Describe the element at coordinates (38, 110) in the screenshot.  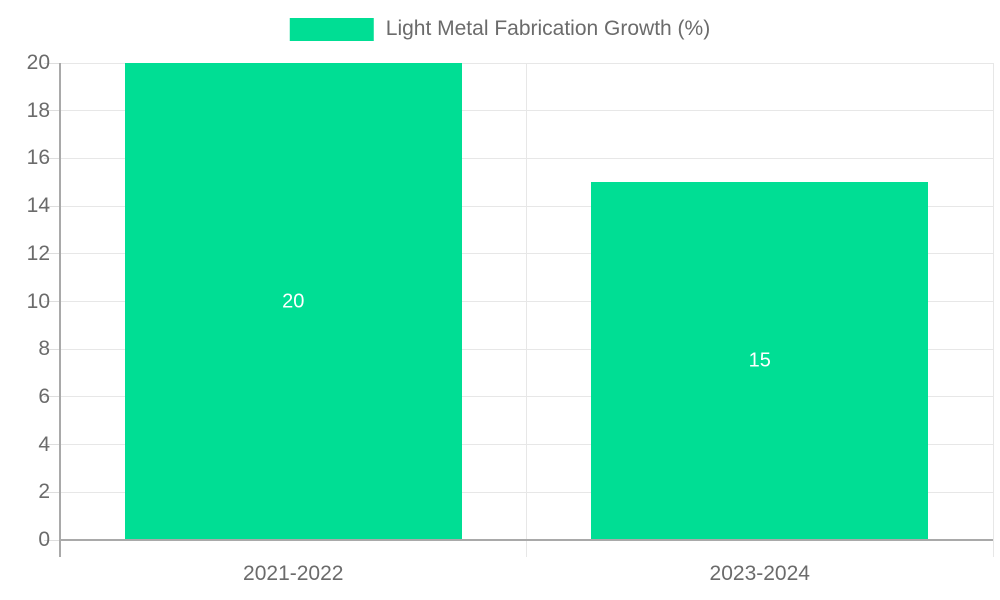
I see `y-tick-label: 18` at that location.